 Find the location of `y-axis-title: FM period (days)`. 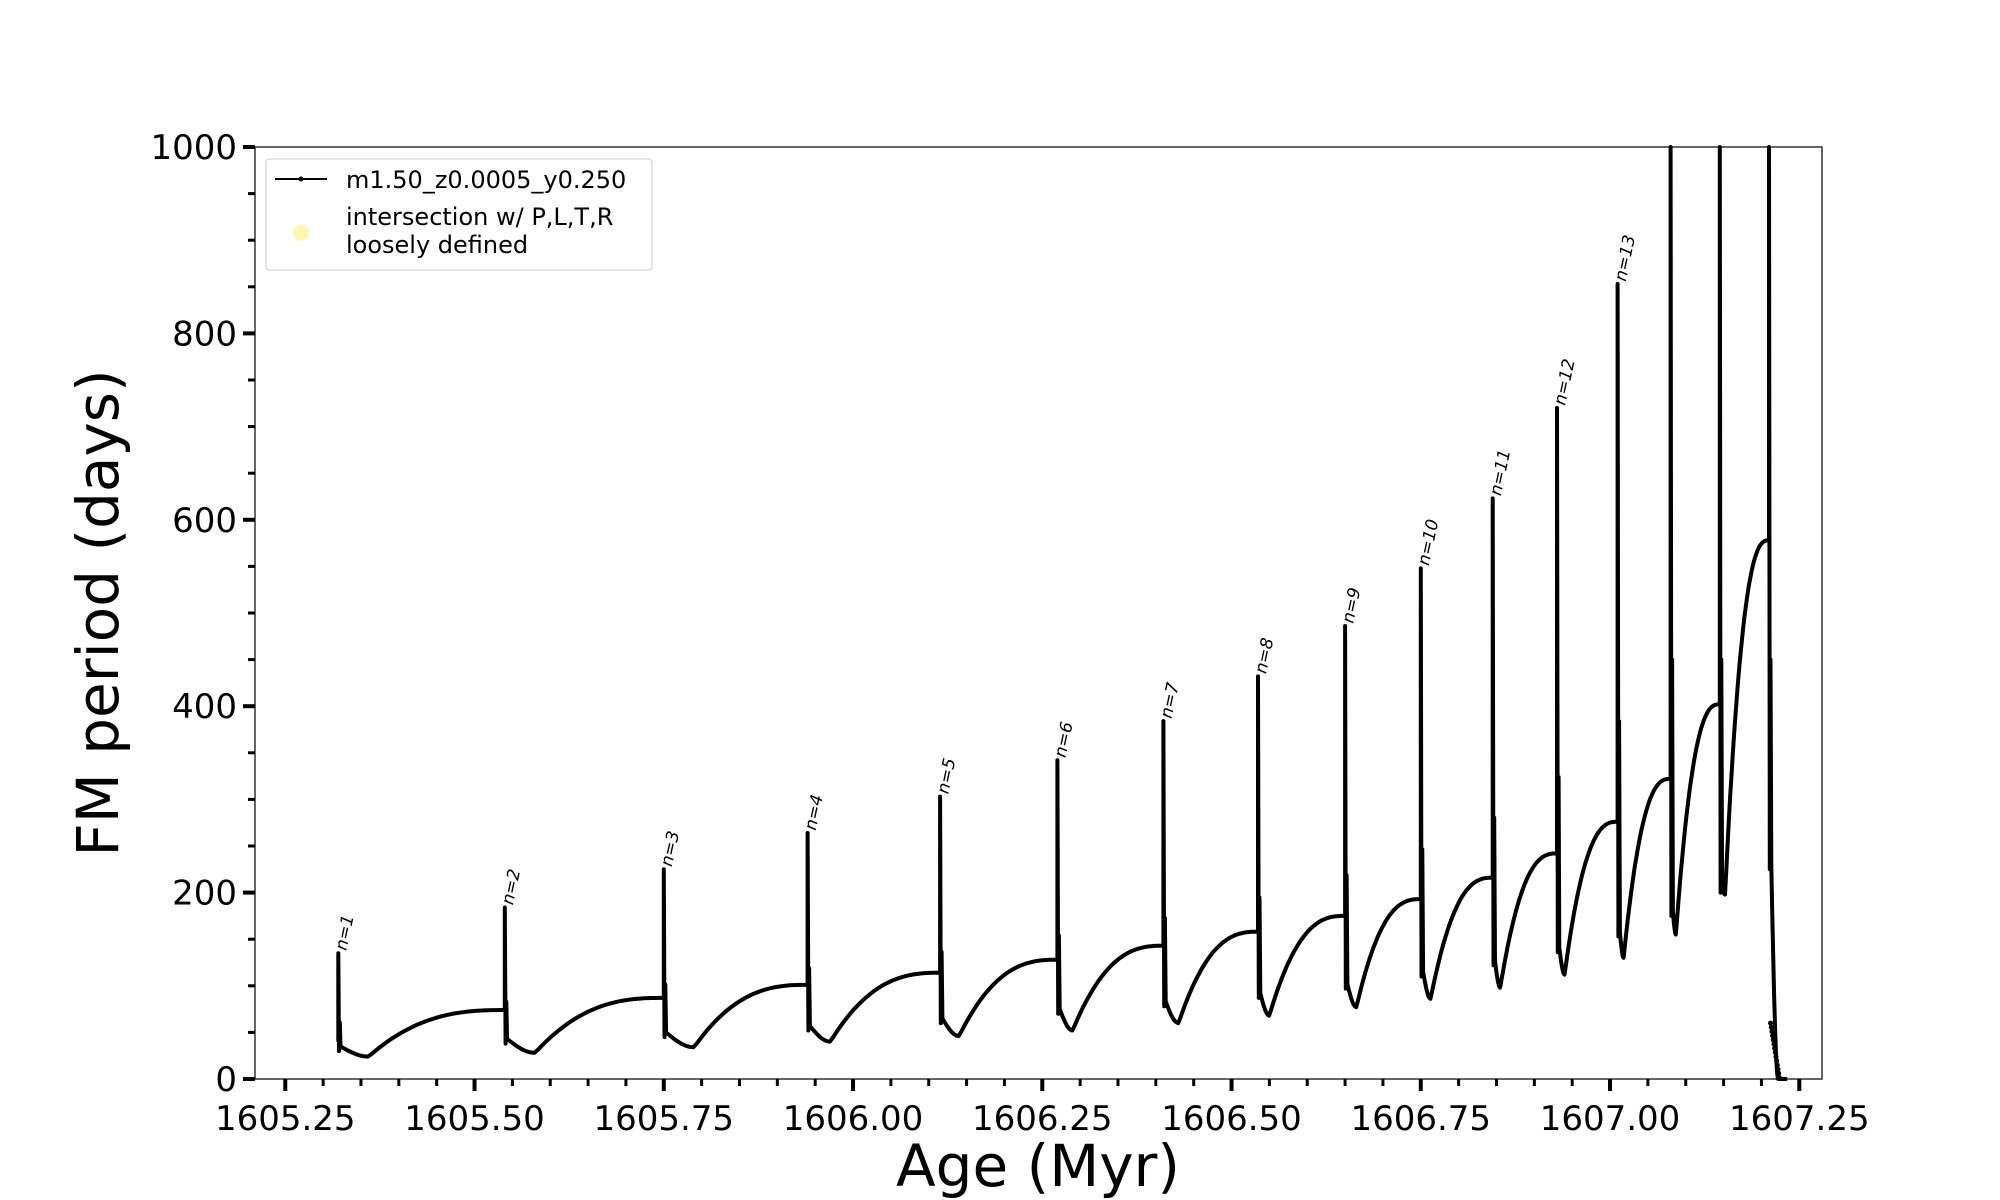

y-axis-title: FM period (days) is located at coordinates (98, 612).